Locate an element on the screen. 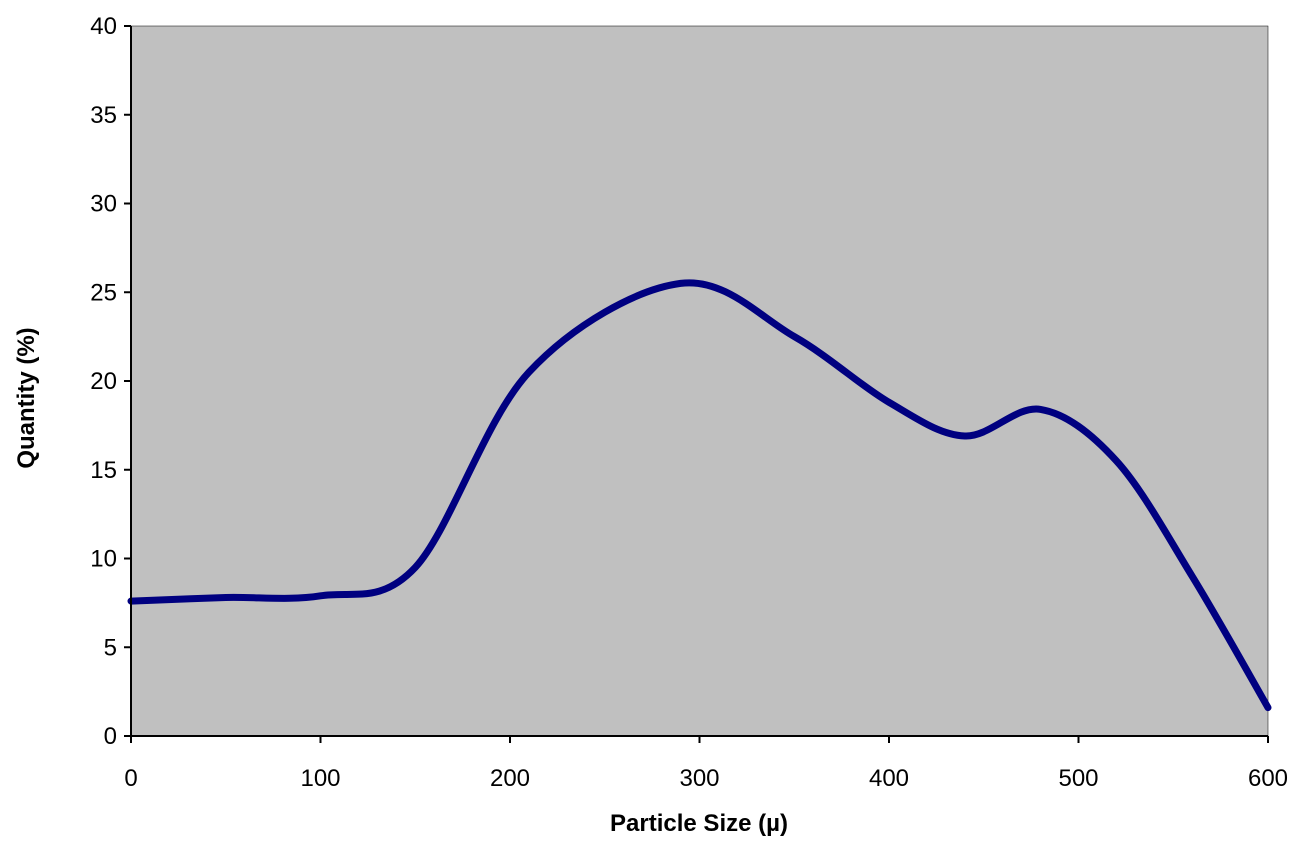 This screenshot has height=857, width=1302. y-tick-label: 35 is located at coordinates (103, 115).